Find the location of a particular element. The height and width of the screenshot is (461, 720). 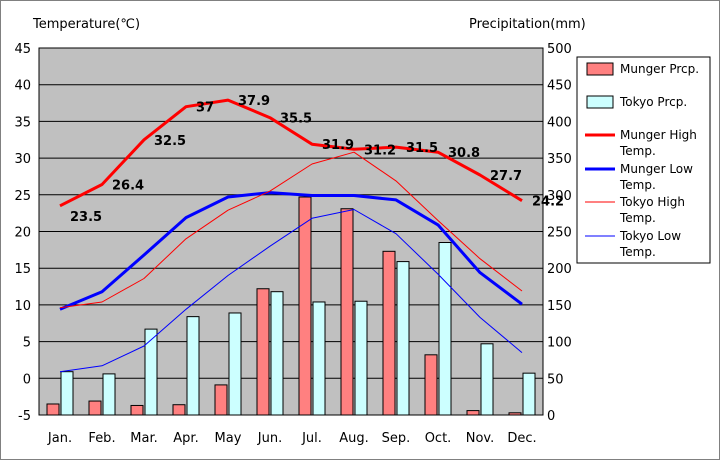

x-tick-label: Jun. is located at coordinates (269, 438).